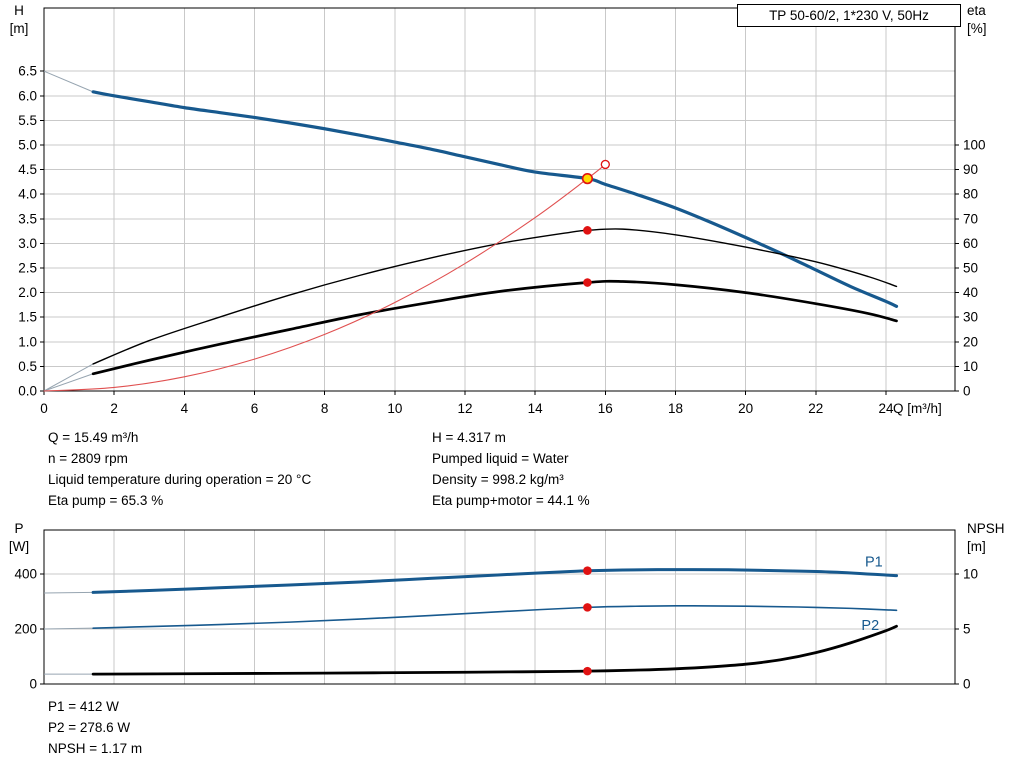 The height and width of the screenshot is (781, 1024). Describe the element at coordinates (93, 437) in the screenshot. I see `info-line: Q = 15.49 m³/h` at that location.